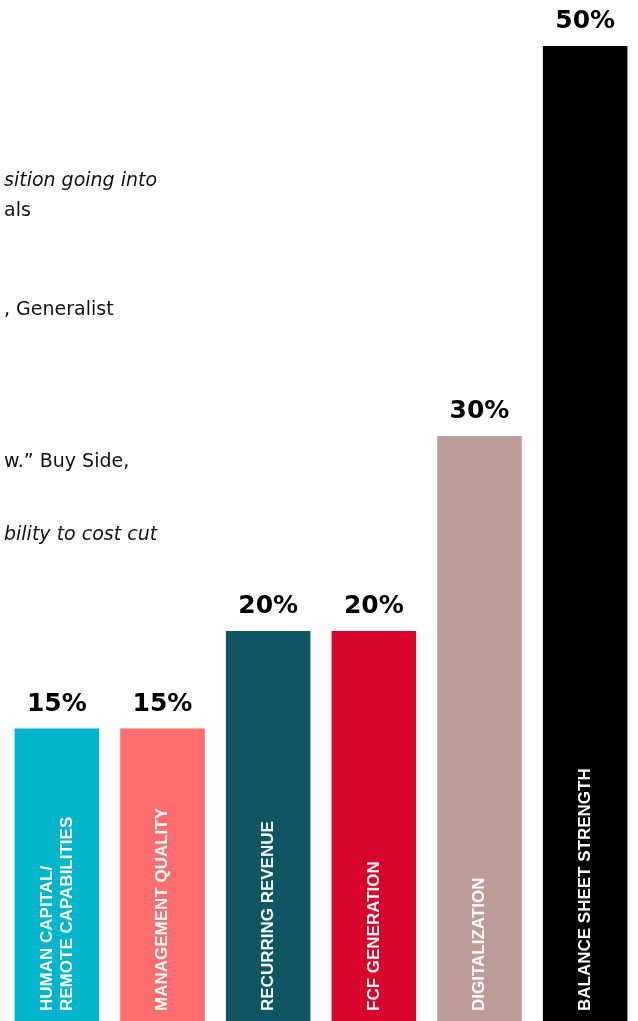 This screenshot has height=1021, width=638. I want to click on x-tick-label: RECURRING REVENUE, so click(267, 916).